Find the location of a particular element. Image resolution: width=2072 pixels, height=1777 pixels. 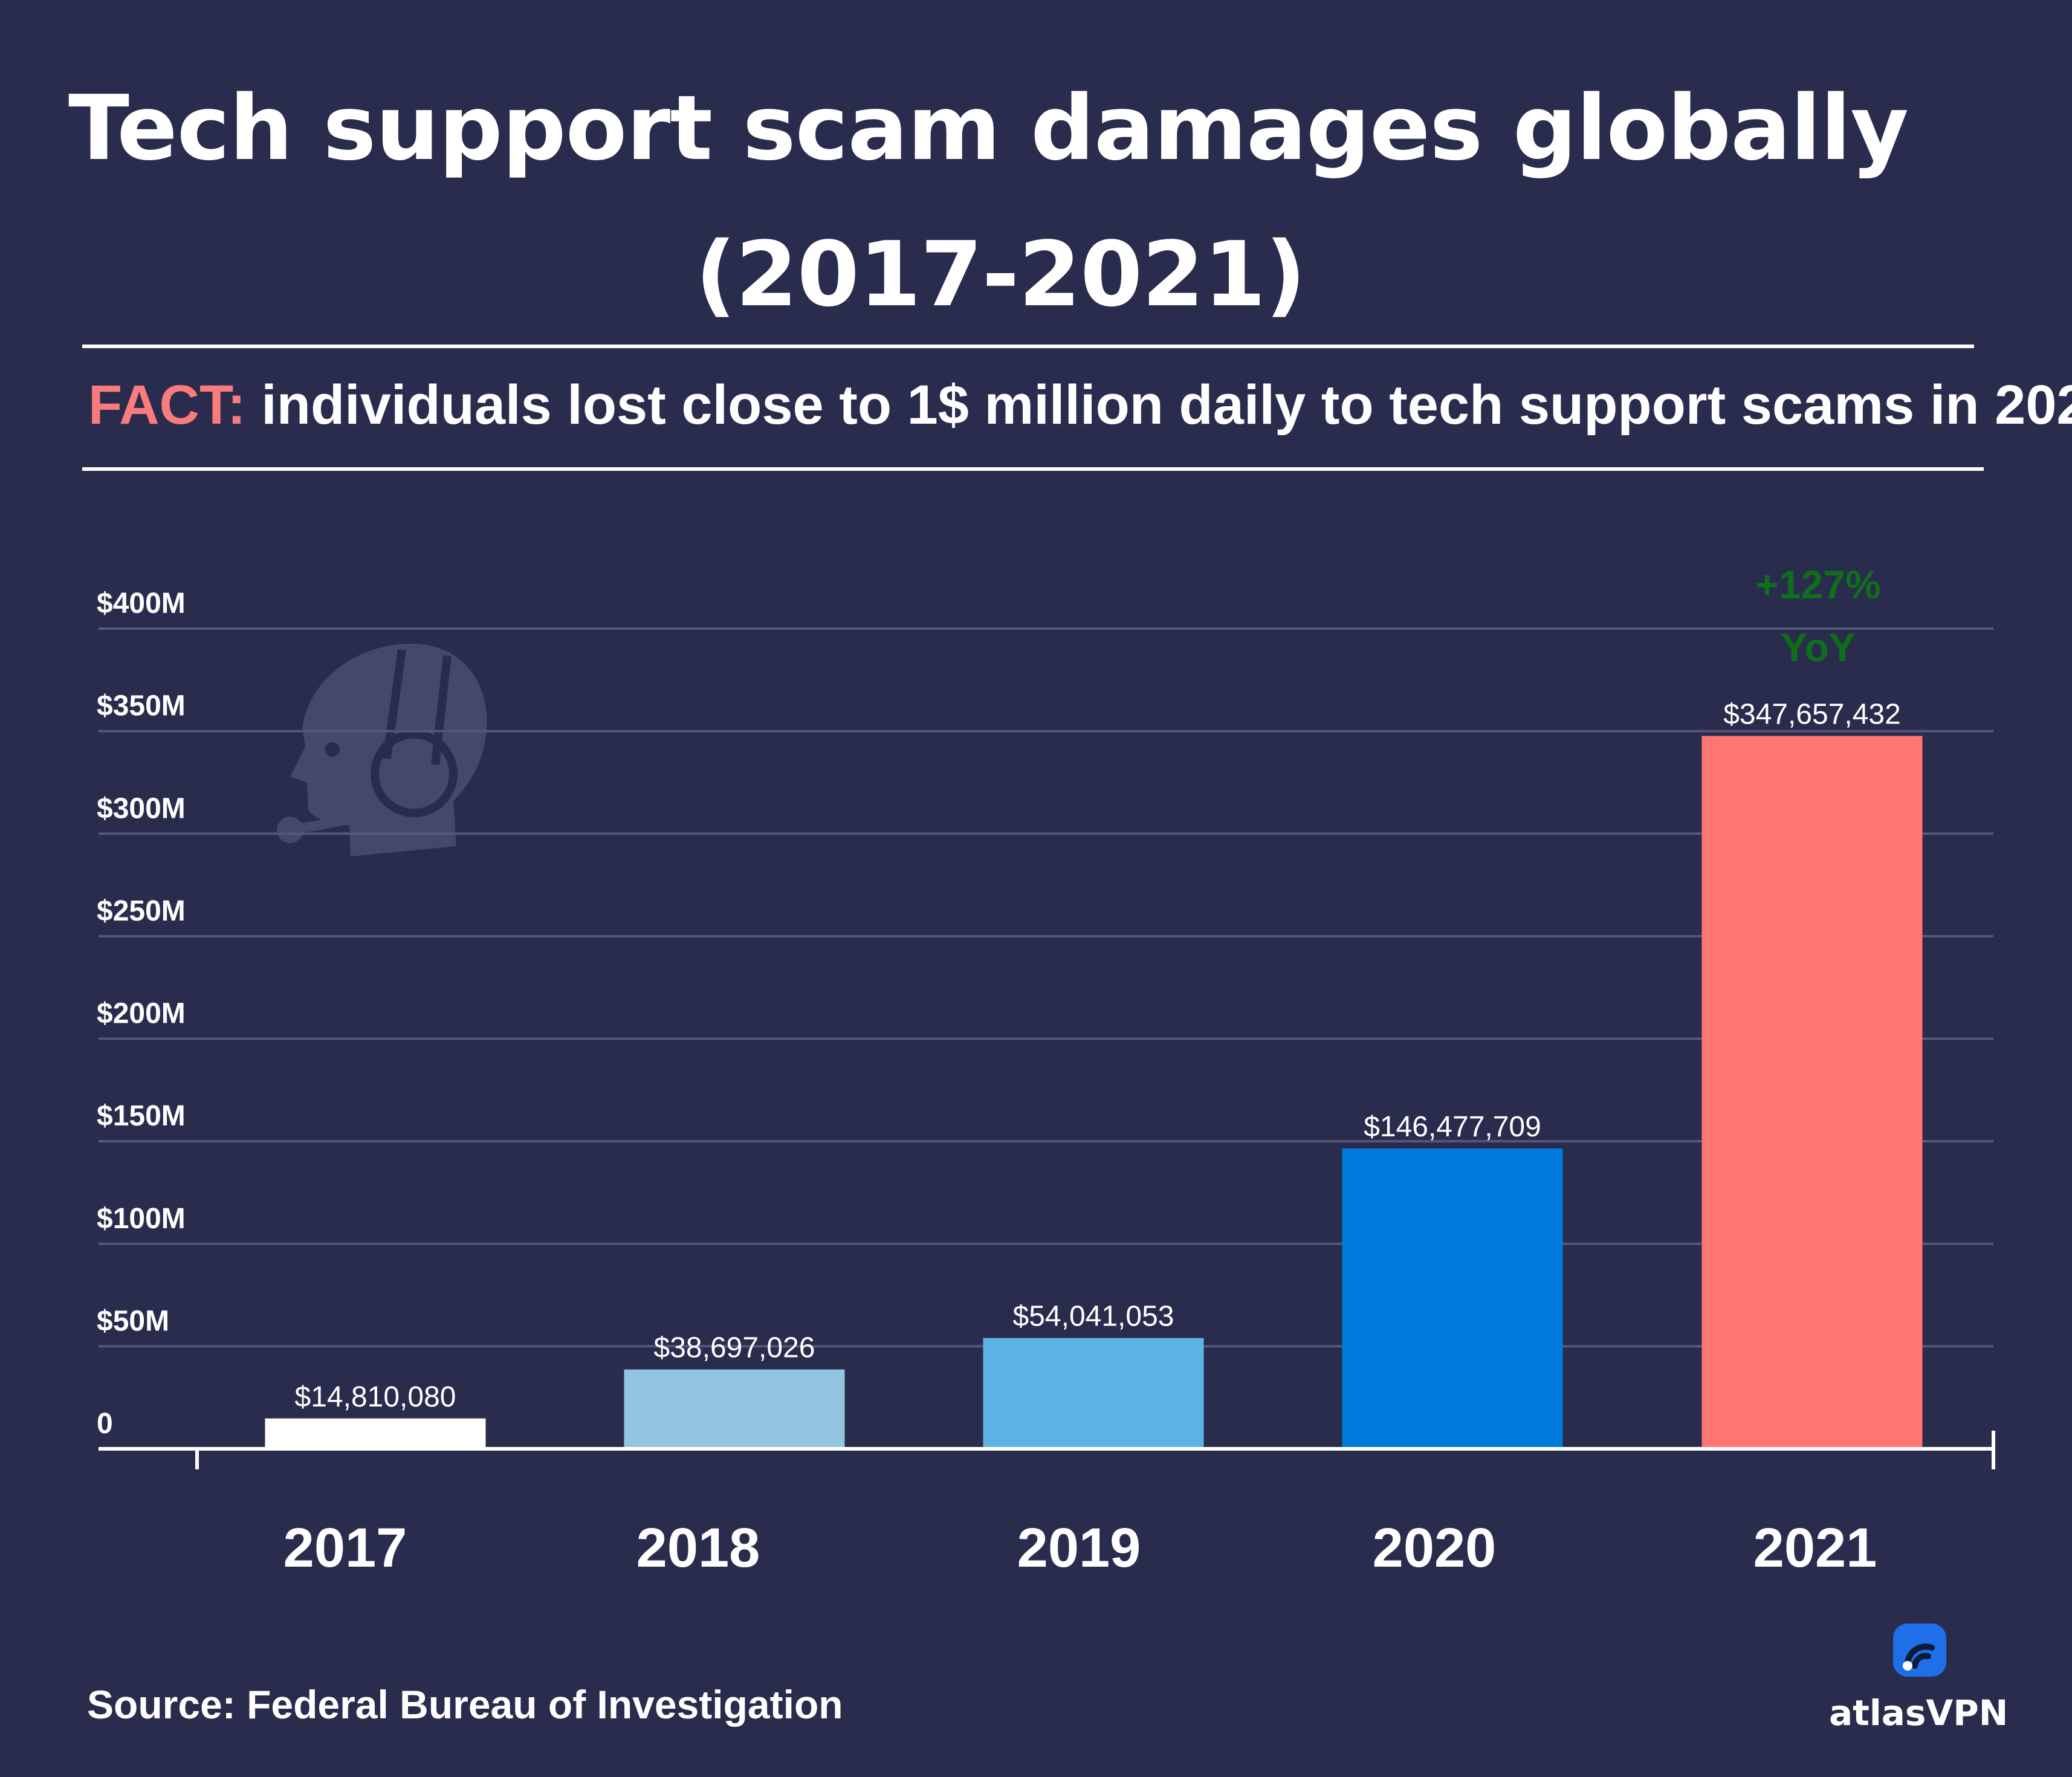

y-tick-label: $200M is located at coordinates (141, 1014).